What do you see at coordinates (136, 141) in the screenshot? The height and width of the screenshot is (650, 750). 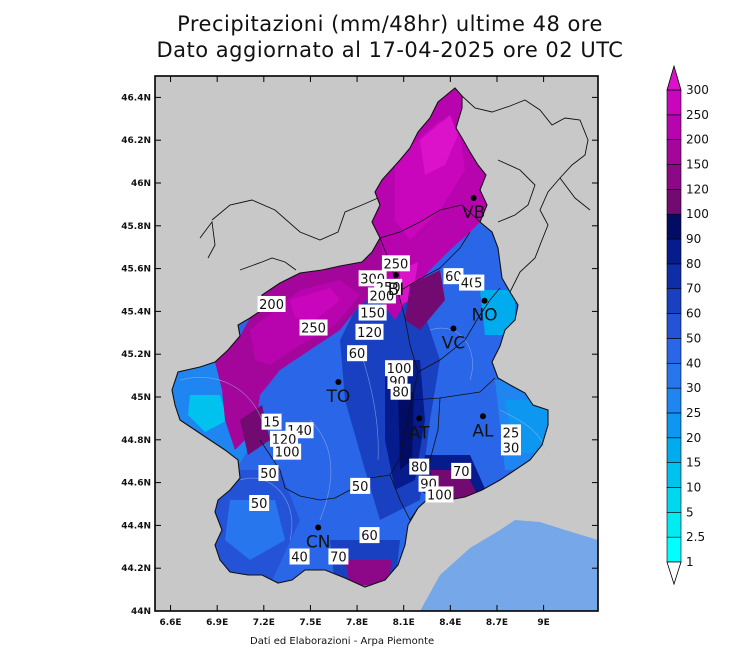 I see `lat-tick-label: 46.2N` at bounding box center [136, 141].